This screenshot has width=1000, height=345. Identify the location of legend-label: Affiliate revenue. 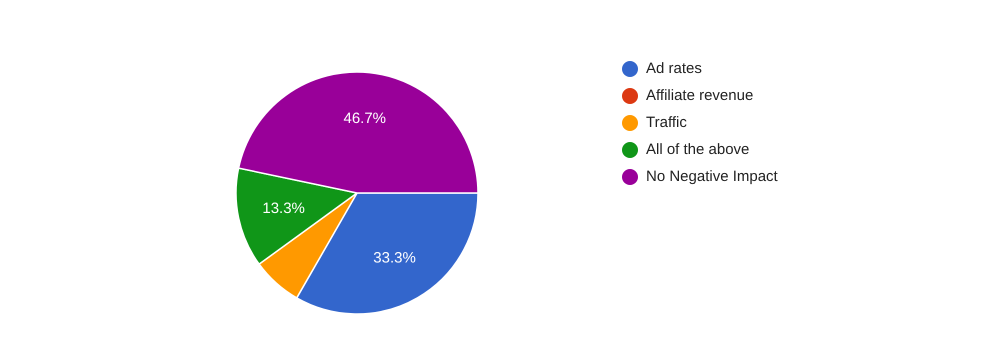
(700, 95).